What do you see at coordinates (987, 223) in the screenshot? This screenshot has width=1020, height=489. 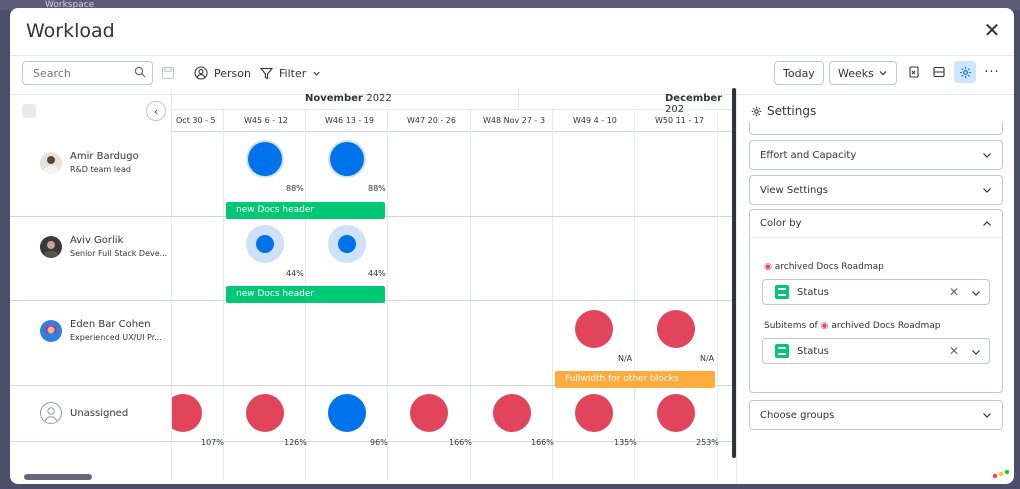 I see `chevron-up-icon` at bounding box center [987, 223].